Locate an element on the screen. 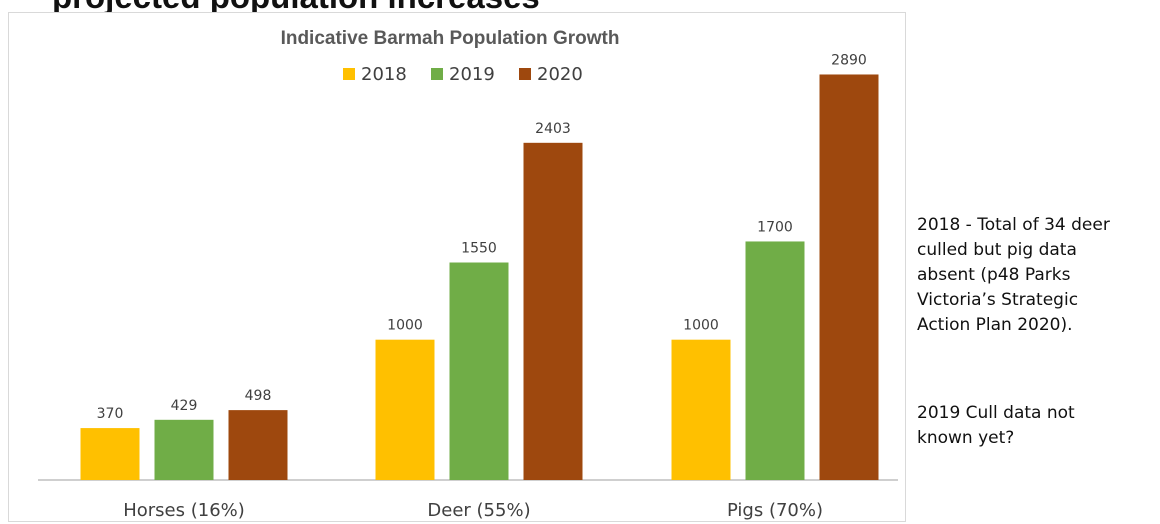 This screenshot has width=1160, height=524. chart-x-tick-labels: Horses (16%) Deer (55%) Pigs (70%) is located at coordinates (473, 510).